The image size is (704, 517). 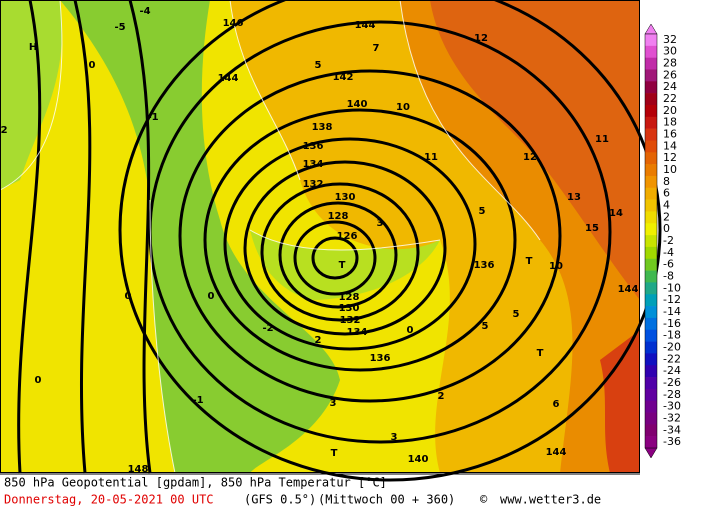 What do you see at coordinates (550, 500) in the screenshot?
I see `website: www.wetter3.de` at bounding box center [550, 500].